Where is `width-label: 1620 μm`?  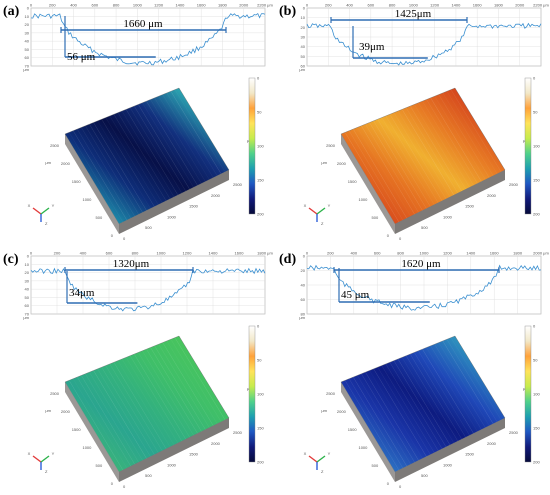 width-label: 1620 μm is located at coordinates (421, 264).